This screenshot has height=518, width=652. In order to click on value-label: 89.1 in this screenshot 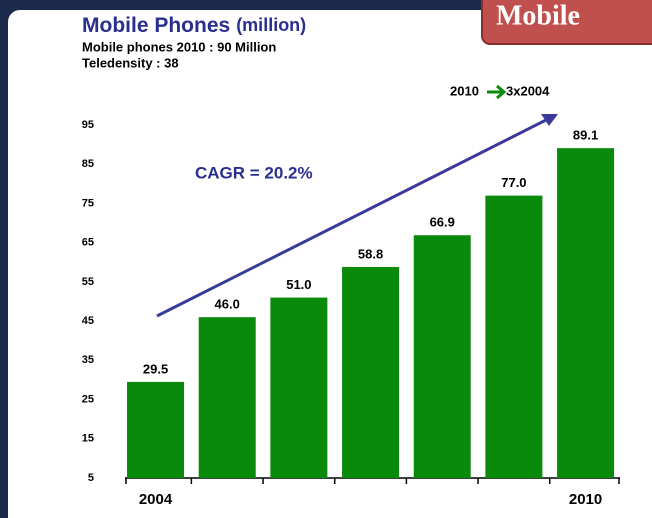, I will do `click(585, 135)`.